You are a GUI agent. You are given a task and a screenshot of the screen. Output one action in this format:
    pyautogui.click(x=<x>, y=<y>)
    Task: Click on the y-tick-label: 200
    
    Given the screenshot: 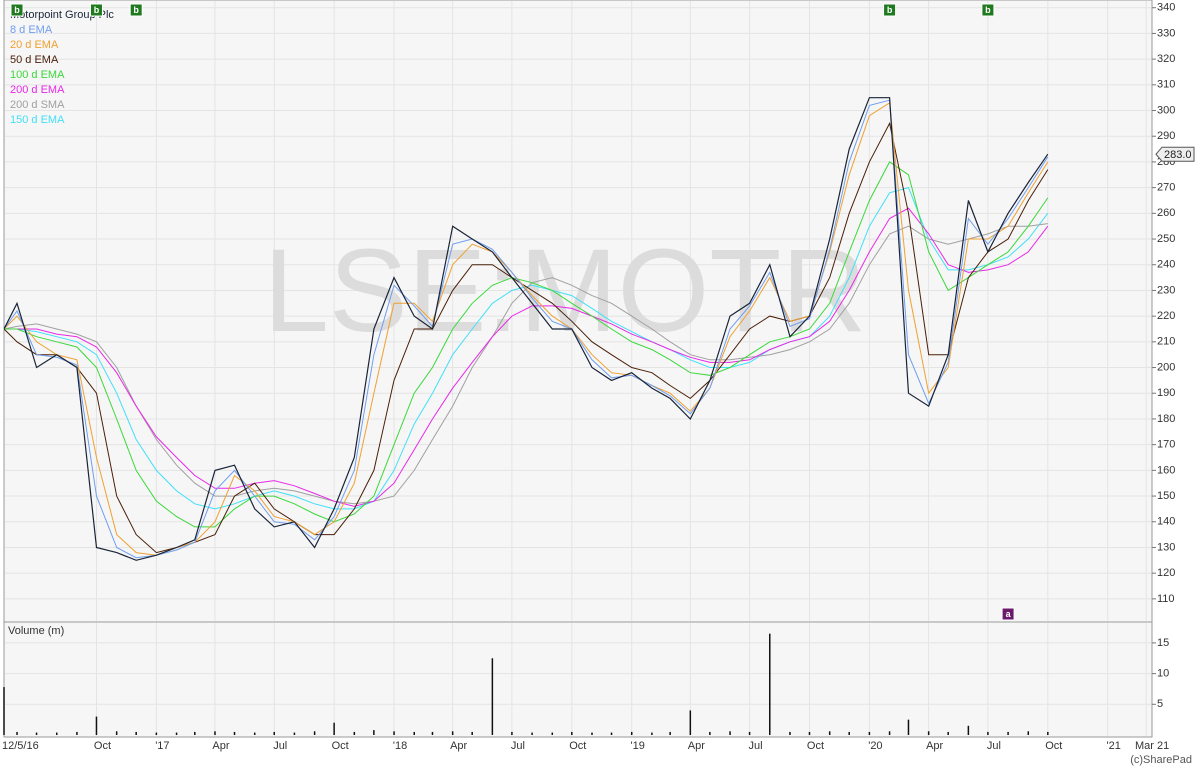 What is the action you would take?
    pyautogui.click(x=1166, y=367)
    